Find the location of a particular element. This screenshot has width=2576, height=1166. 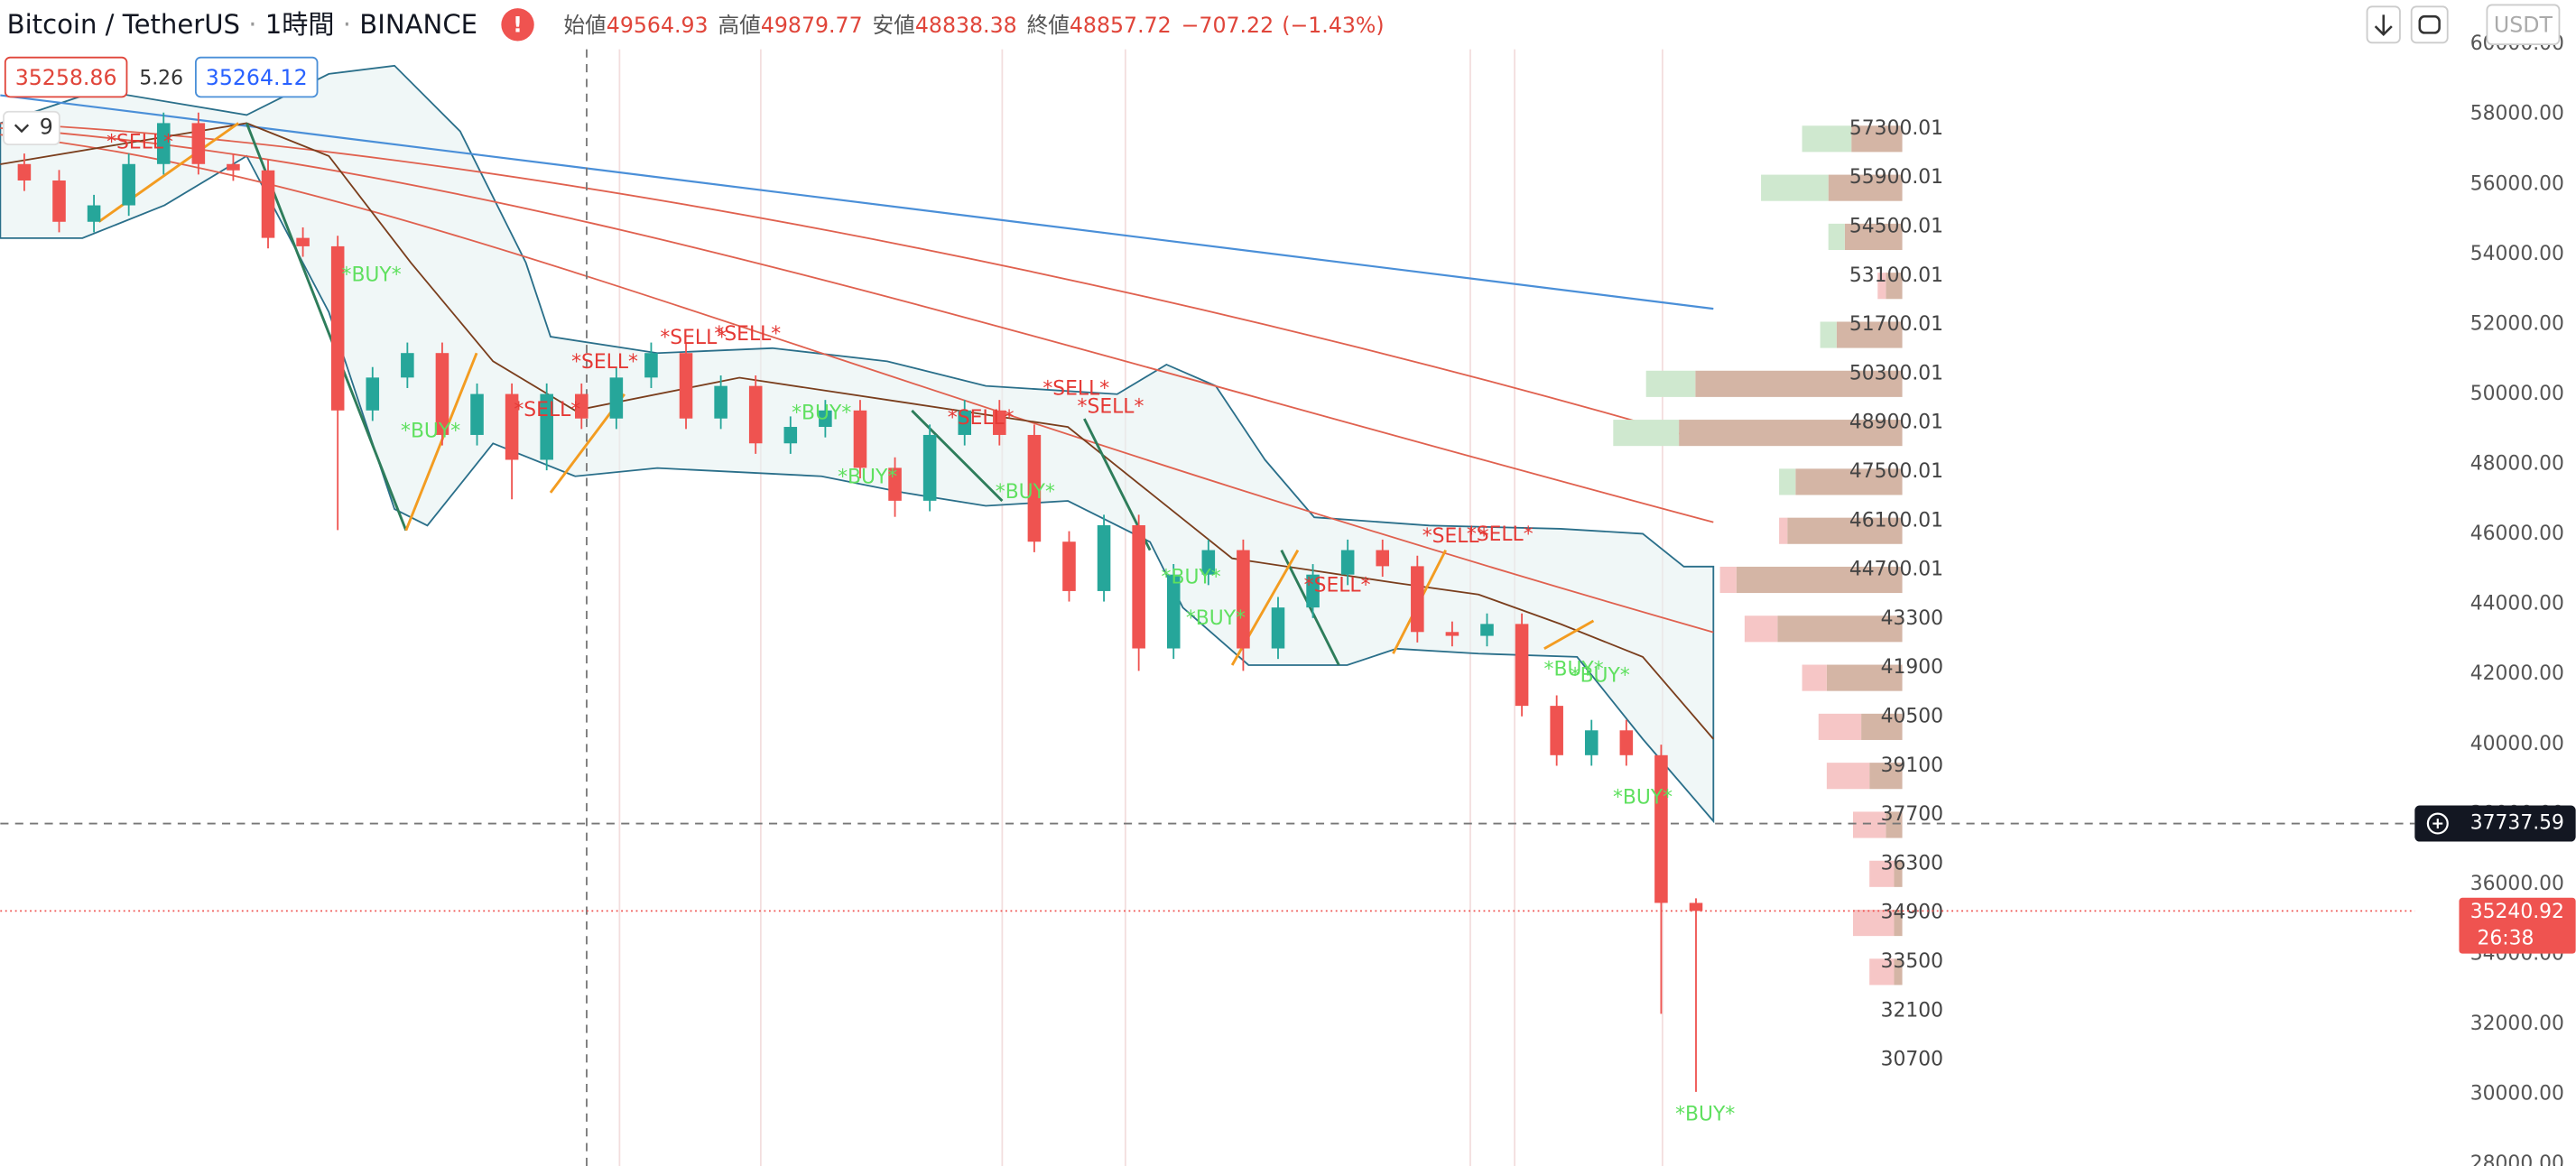

buy-price: 35264.12 is located at coordinates (257, 77).